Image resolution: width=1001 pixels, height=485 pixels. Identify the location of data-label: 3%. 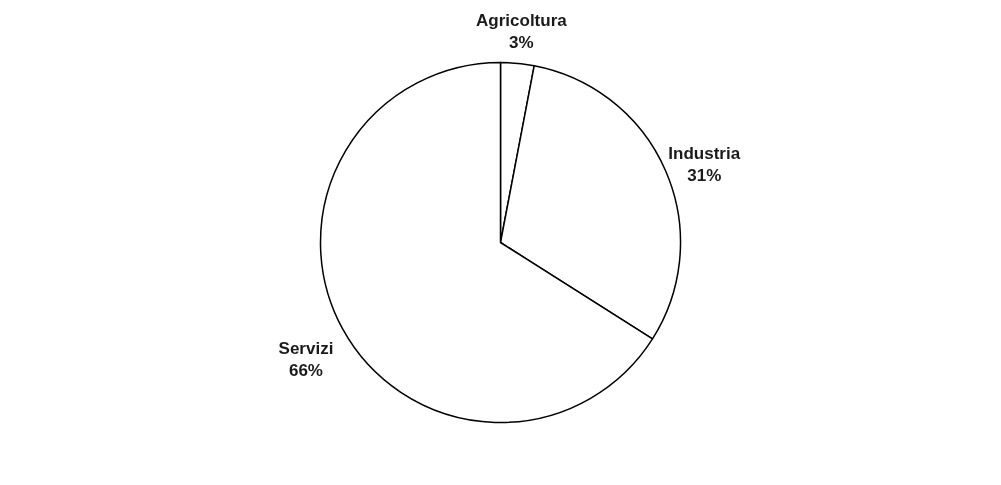
(521, 43).